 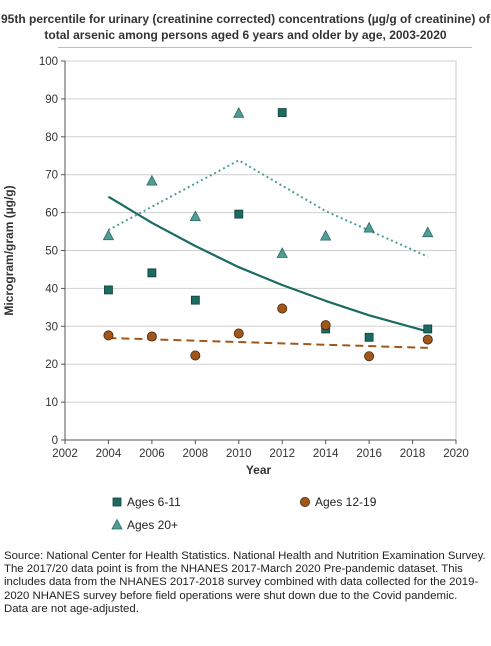 What do you see at coordinates (51, 100) in the screenshot?
I see `y-tick-label: 90` at bounding box center [51, 100].